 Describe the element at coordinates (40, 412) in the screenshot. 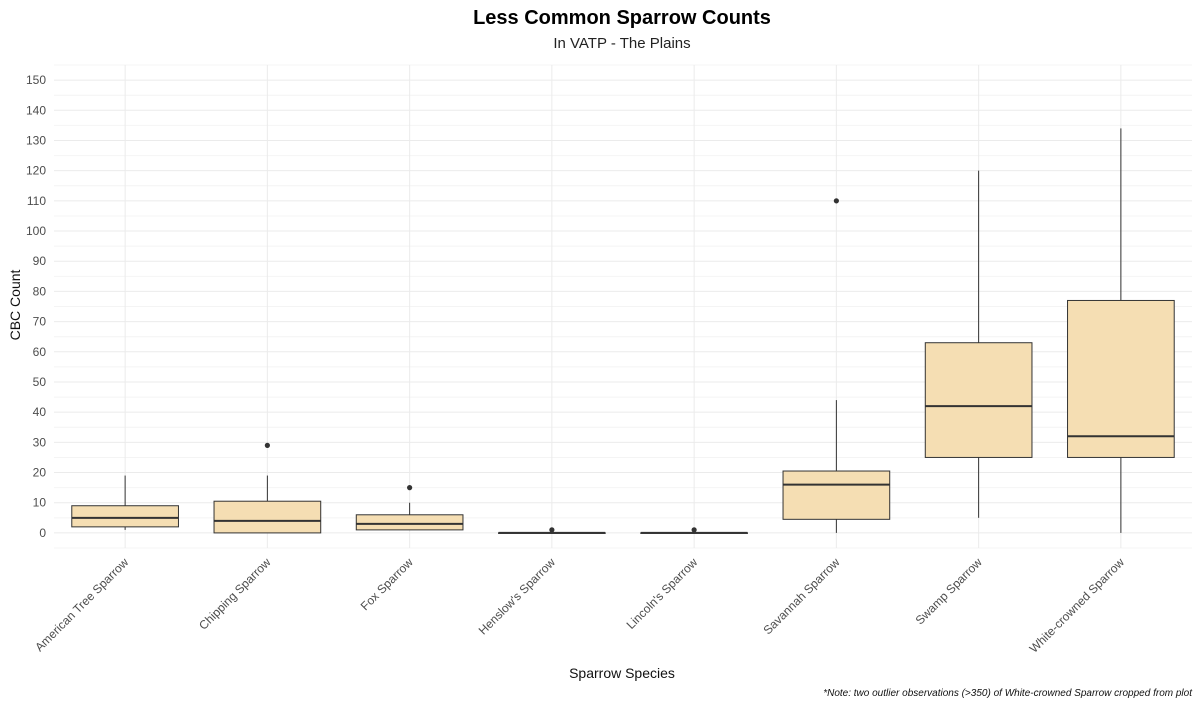

I see `y-tick-label: 40` at that location.